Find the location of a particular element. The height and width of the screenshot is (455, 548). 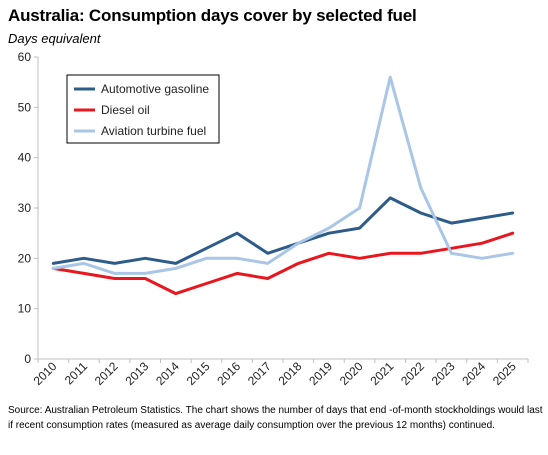

x-tick-label: 2025 is located at coordinates (504, 373).